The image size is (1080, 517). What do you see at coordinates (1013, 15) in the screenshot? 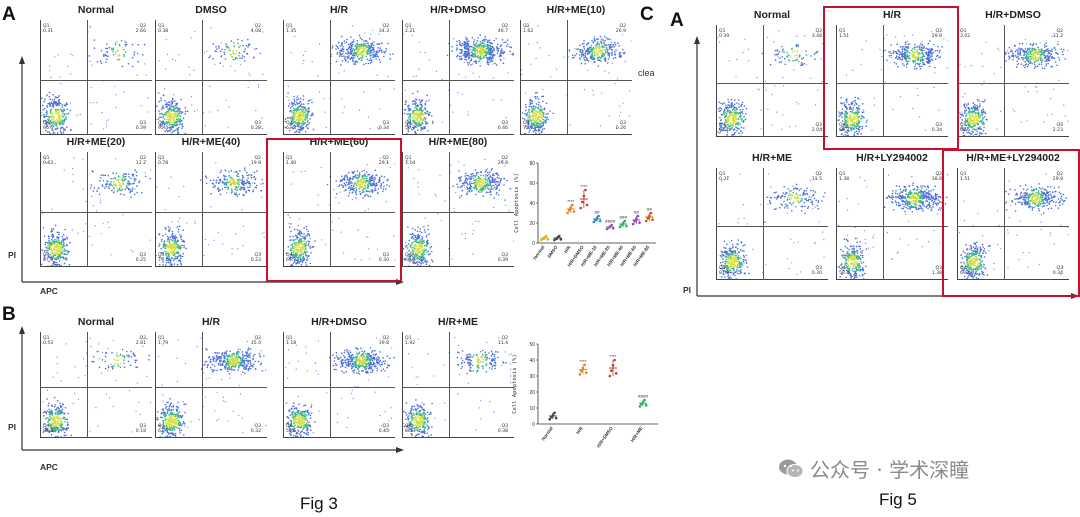
I see `flow-plot-title: H/R+DMSO` at bounding box center [1013, 15].